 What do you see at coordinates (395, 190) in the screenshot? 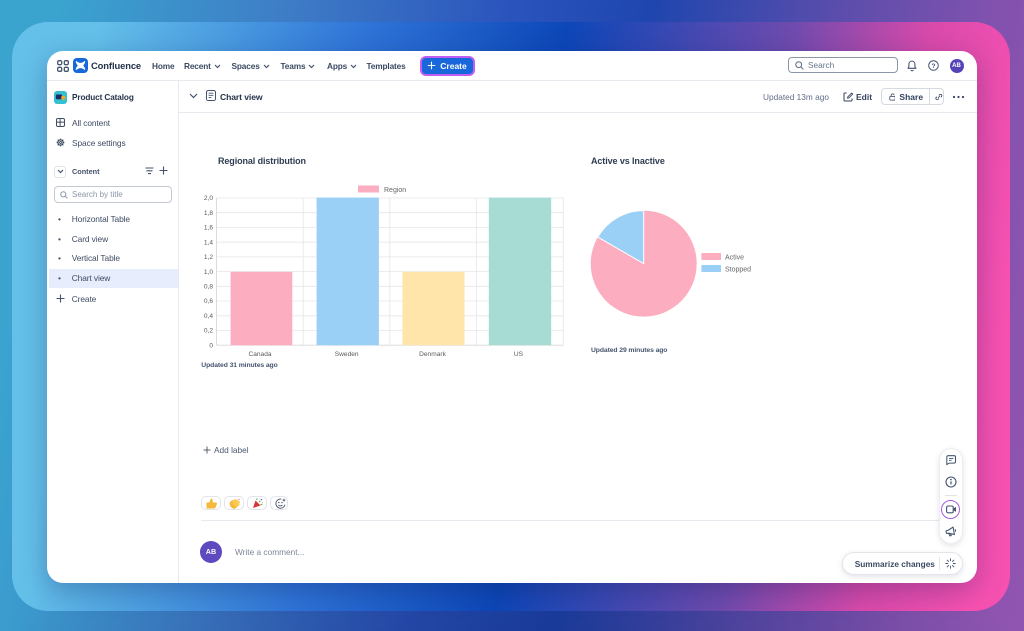
I see `svg-text: Region` at bounding box center [395, 190].